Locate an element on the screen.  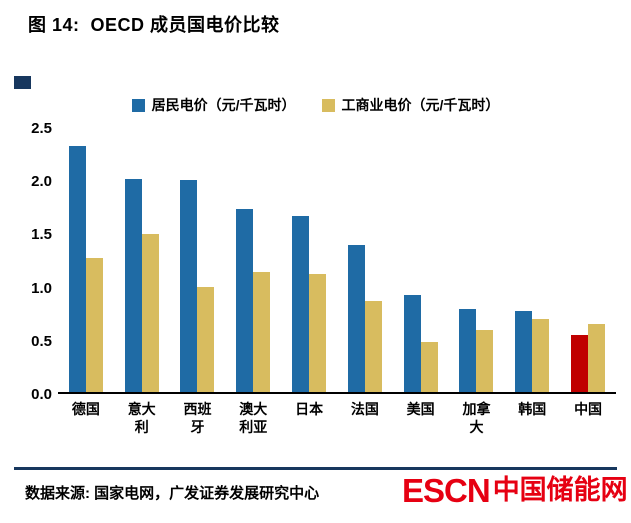
x-axis-label: 德国 is located at coordinates (86, 418).